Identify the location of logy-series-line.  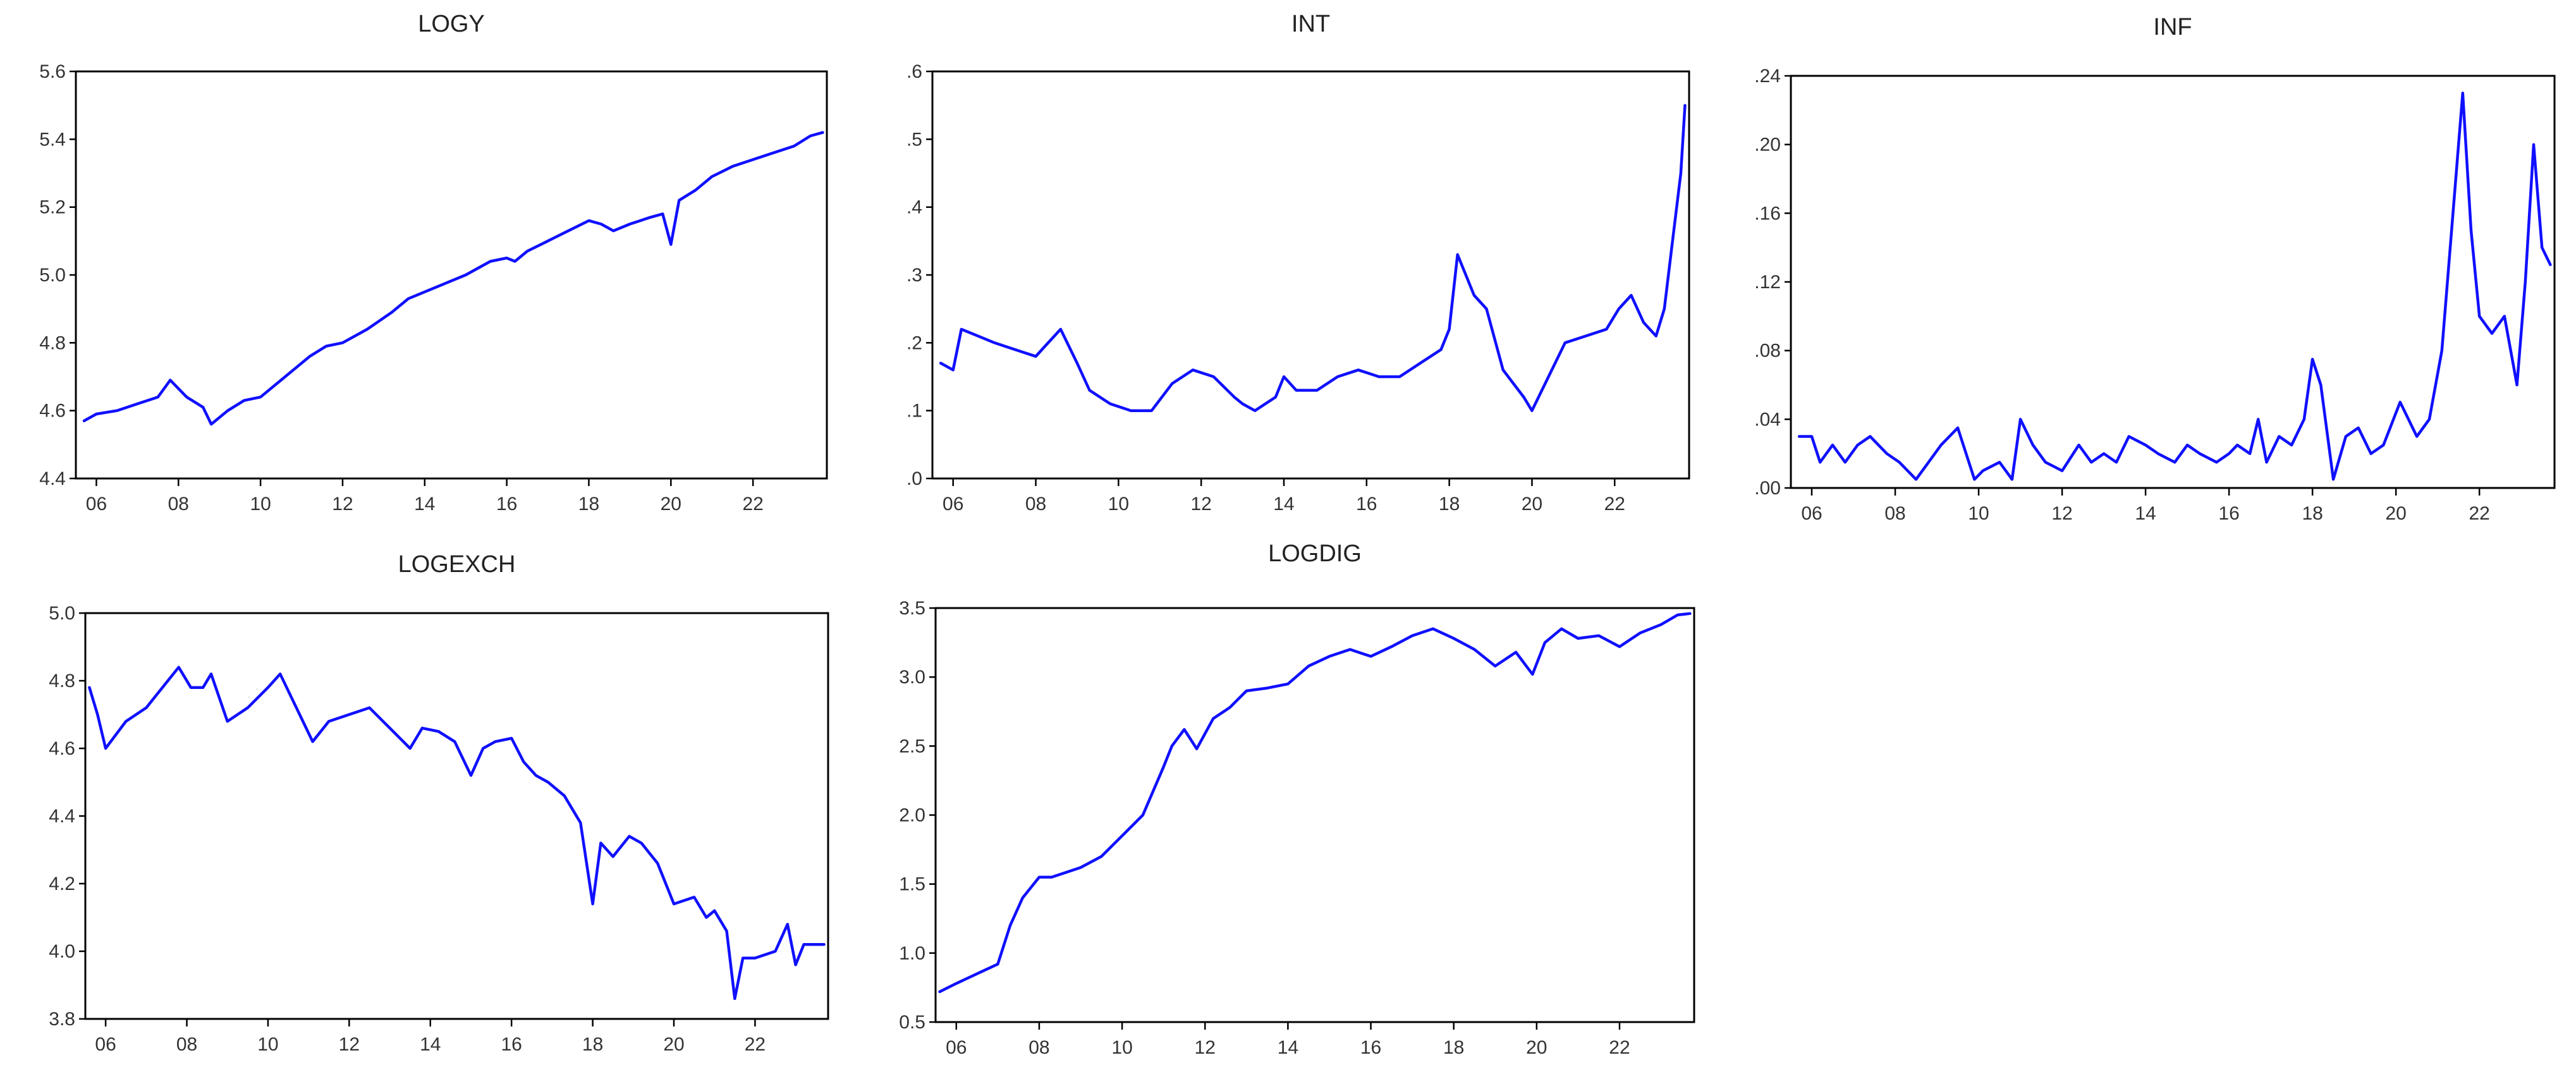
(453, 278).